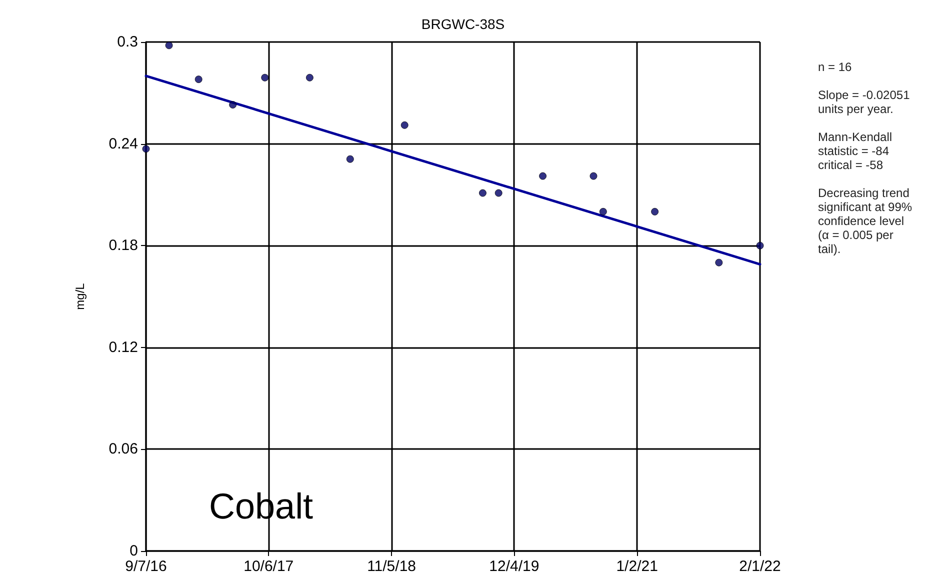 This screenshot has width=951, height=587. What do you see at coordinates (865, 221) in the screenshot?
I see `text: Decreasing trend significant at 99% confidence level (α = 0.005 per tail).` at bounding box center [865, 221].